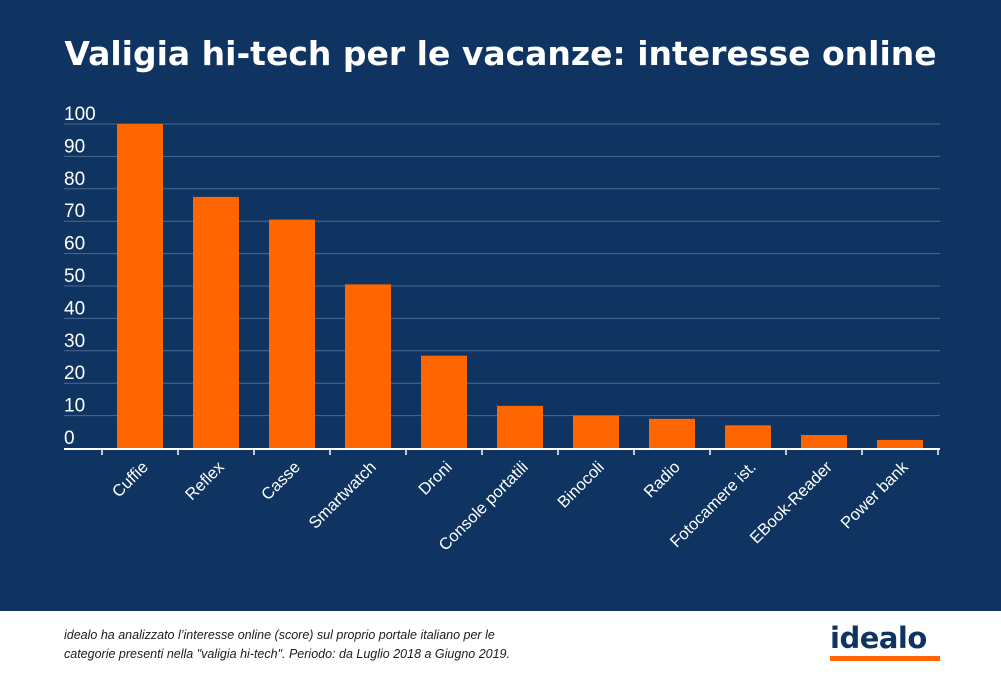 The image size is (1001, 680). What do you see at coordinates (69, 438) in the screenshot?
I see `y-tick-label: 0` at bounding box center [69, 438].